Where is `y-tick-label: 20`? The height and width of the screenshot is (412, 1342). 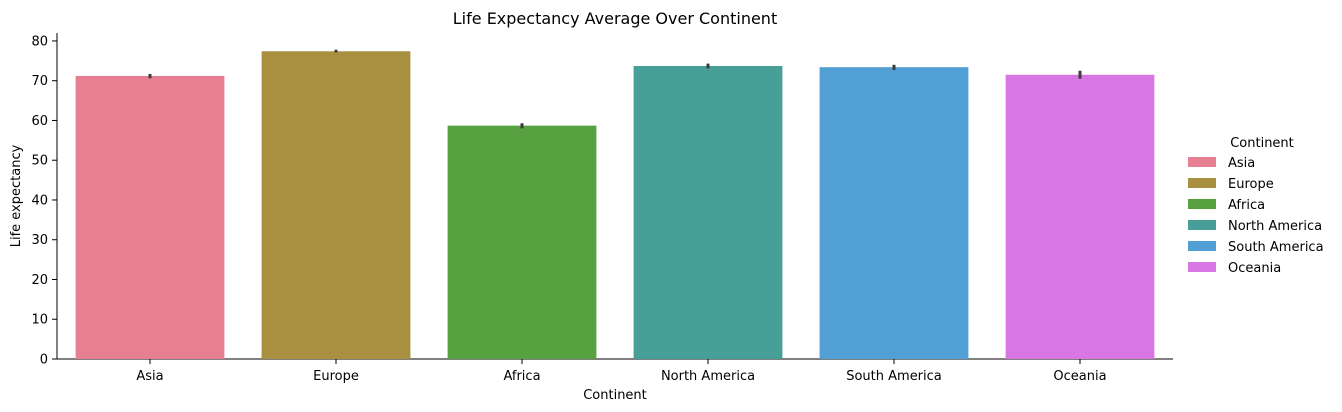 y-tick-label: 20 is located at coordinates (39, 280).